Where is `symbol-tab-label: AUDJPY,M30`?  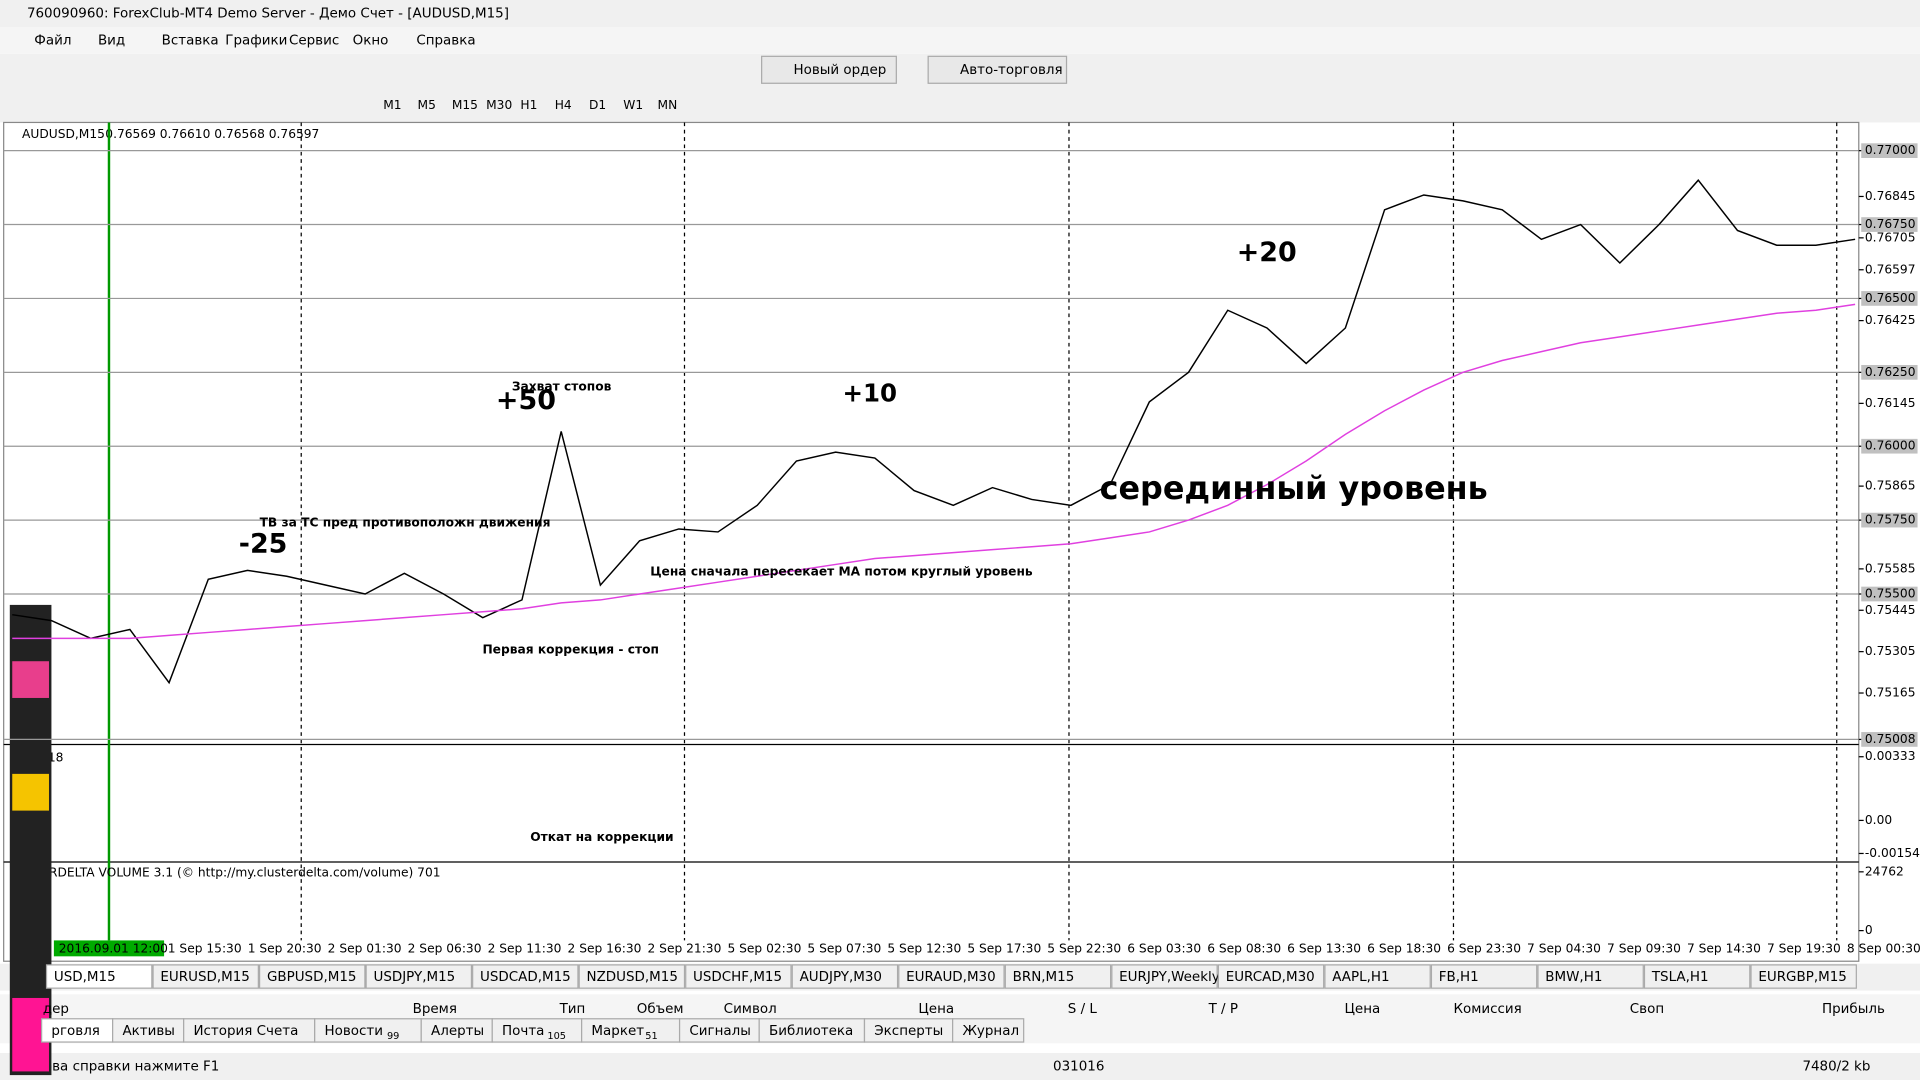 symbol-tab-label: AUDJPY,M30 is located at coordinates (841, 977).